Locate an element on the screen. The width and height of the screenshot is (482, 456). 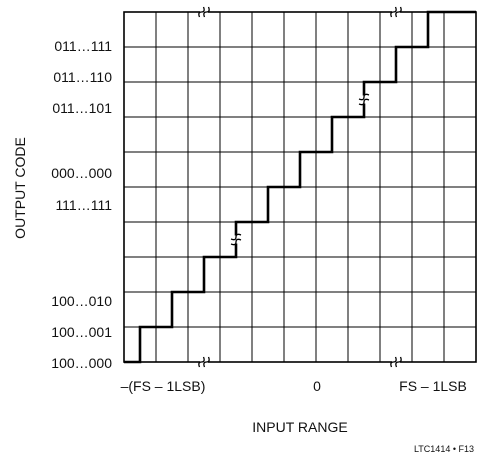
axis-break-bottom-right is located at coordinates (396, 362).